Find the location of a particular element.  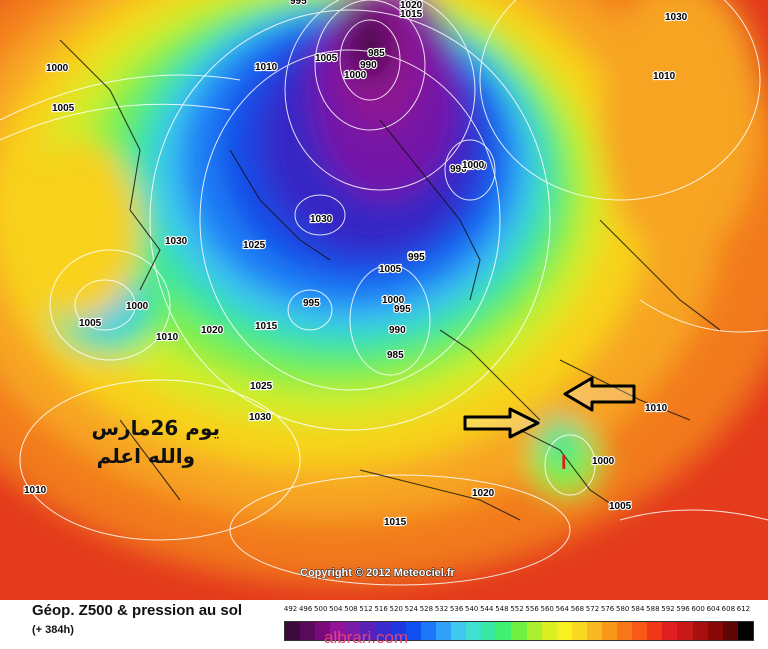

scale-label: 520 is located at coordinates (396, 609).